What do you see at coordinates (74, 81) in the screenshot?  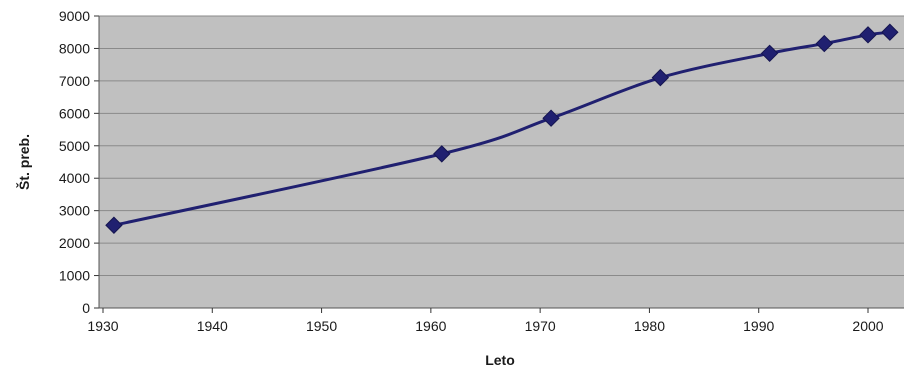 I see `y-tick-label: 7000` at bounding box center [74, 81].